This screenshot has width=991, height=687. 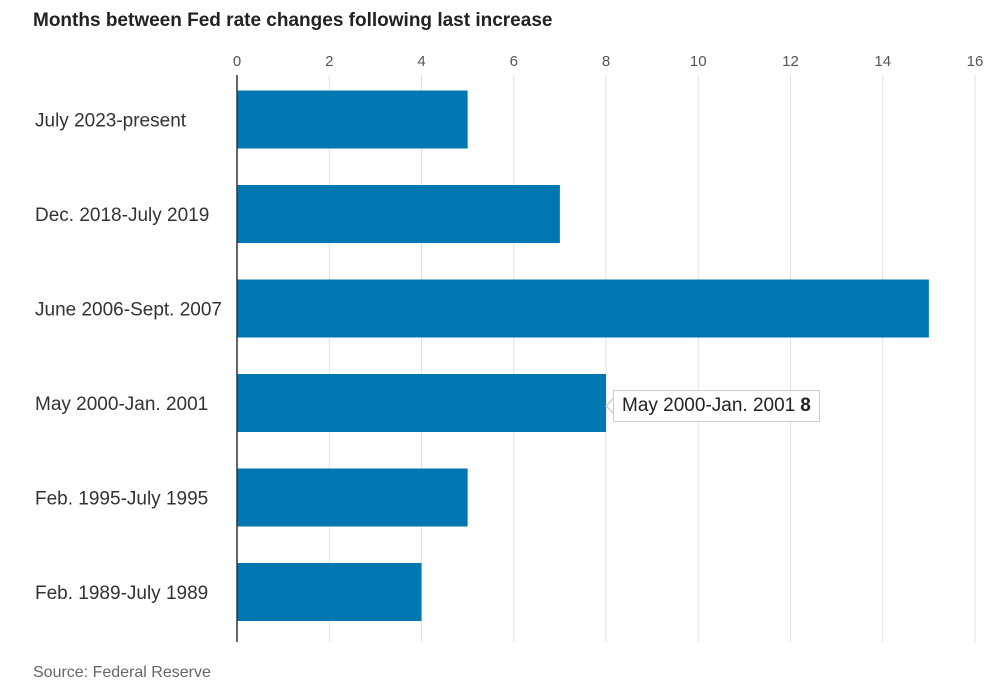 I want to click on x-tick-label: 14, so click(x=882, y=61).